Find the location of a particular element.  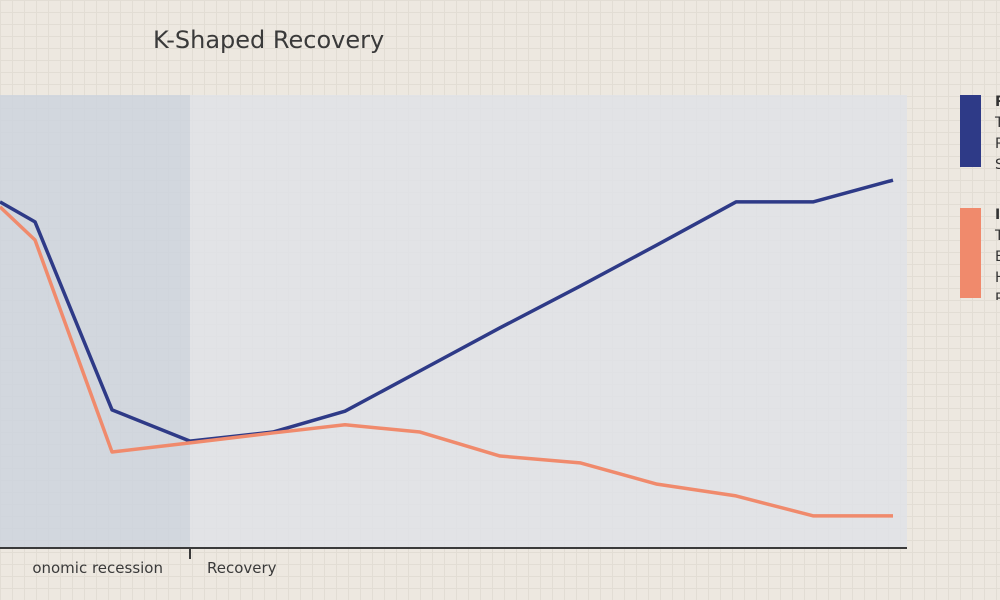

phase-label-recession: onomic recession is located at coordinates (97, 568).